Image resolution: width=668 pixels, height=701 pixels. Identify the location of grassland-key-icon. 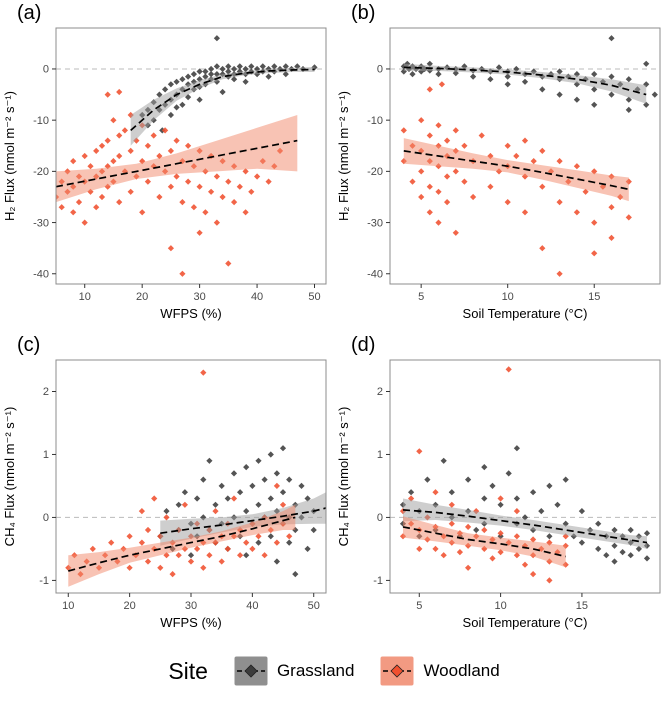
(251, 671).